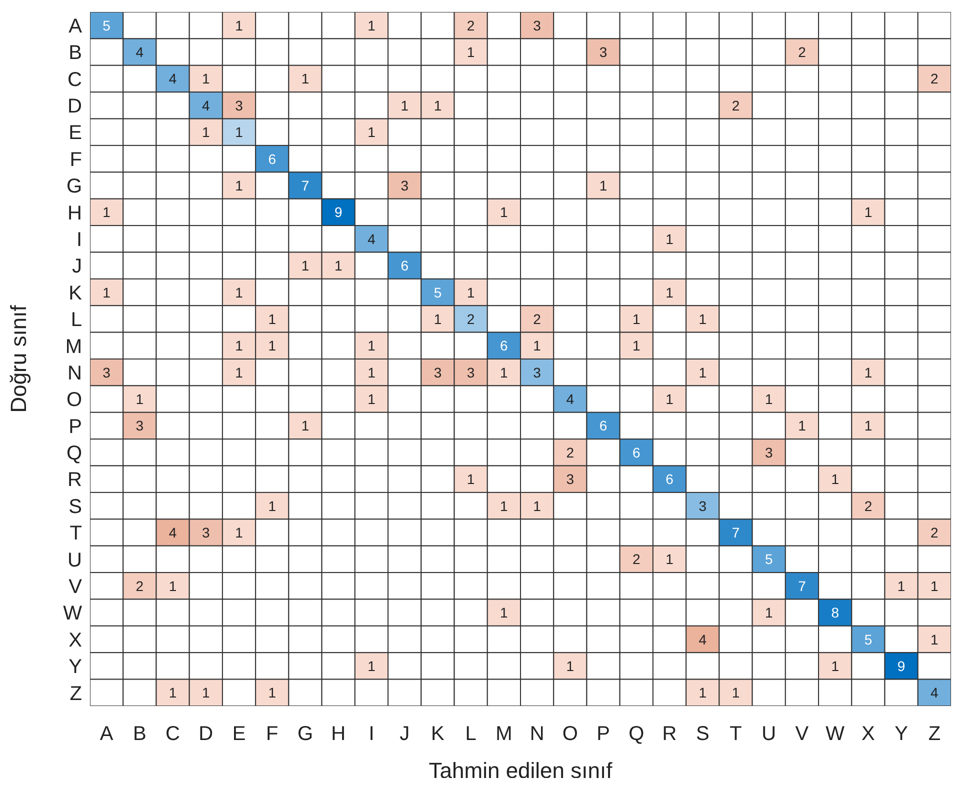 Image resolution: width=965 pixels, height=787 pixels. What do you see at coordinates (75, 427) in the screenshot?
I see `y-tick-label: P` at bounding box center [75, 427].